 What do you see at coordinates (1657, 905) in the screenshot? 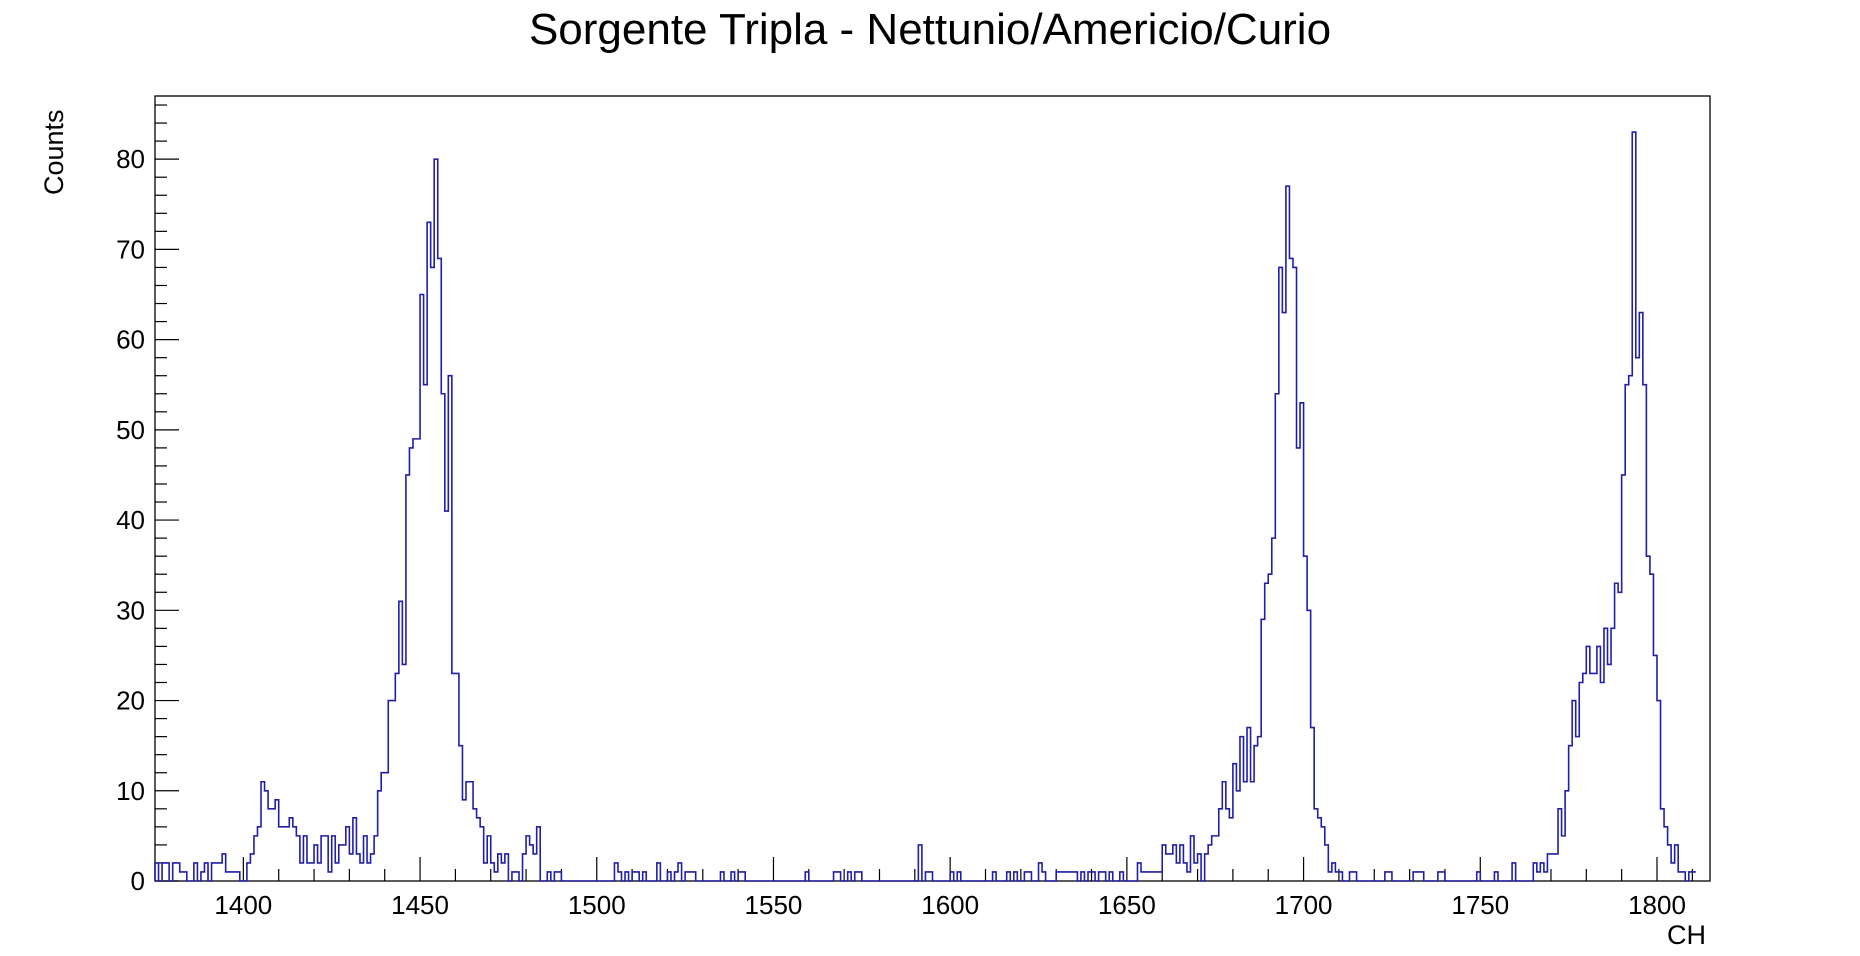
I see `x-tick-label: 1800` at bounding box center [1657, 905].